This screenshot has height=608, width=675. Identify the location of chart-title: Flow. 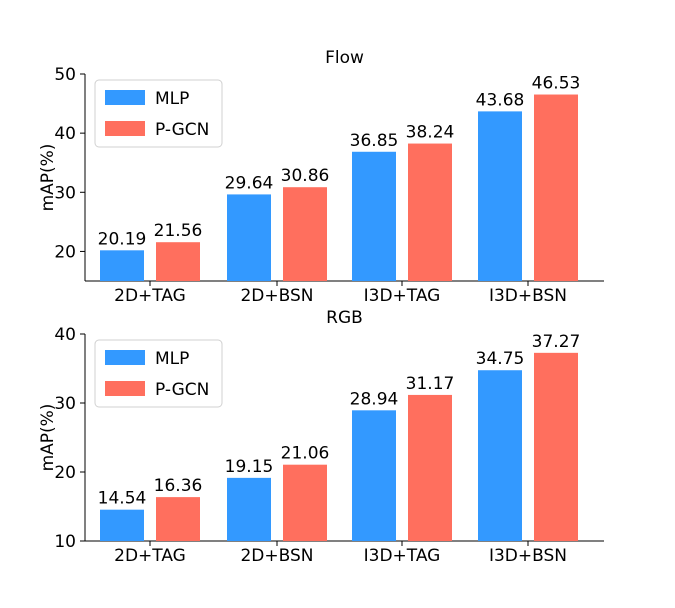
(344, 58).